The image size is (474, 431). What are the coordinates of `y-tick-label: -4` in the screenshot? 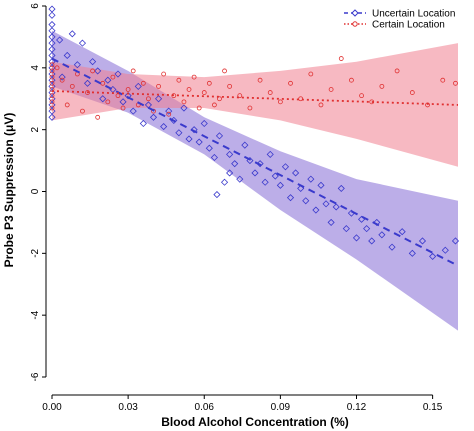 It's located at (35, 314).